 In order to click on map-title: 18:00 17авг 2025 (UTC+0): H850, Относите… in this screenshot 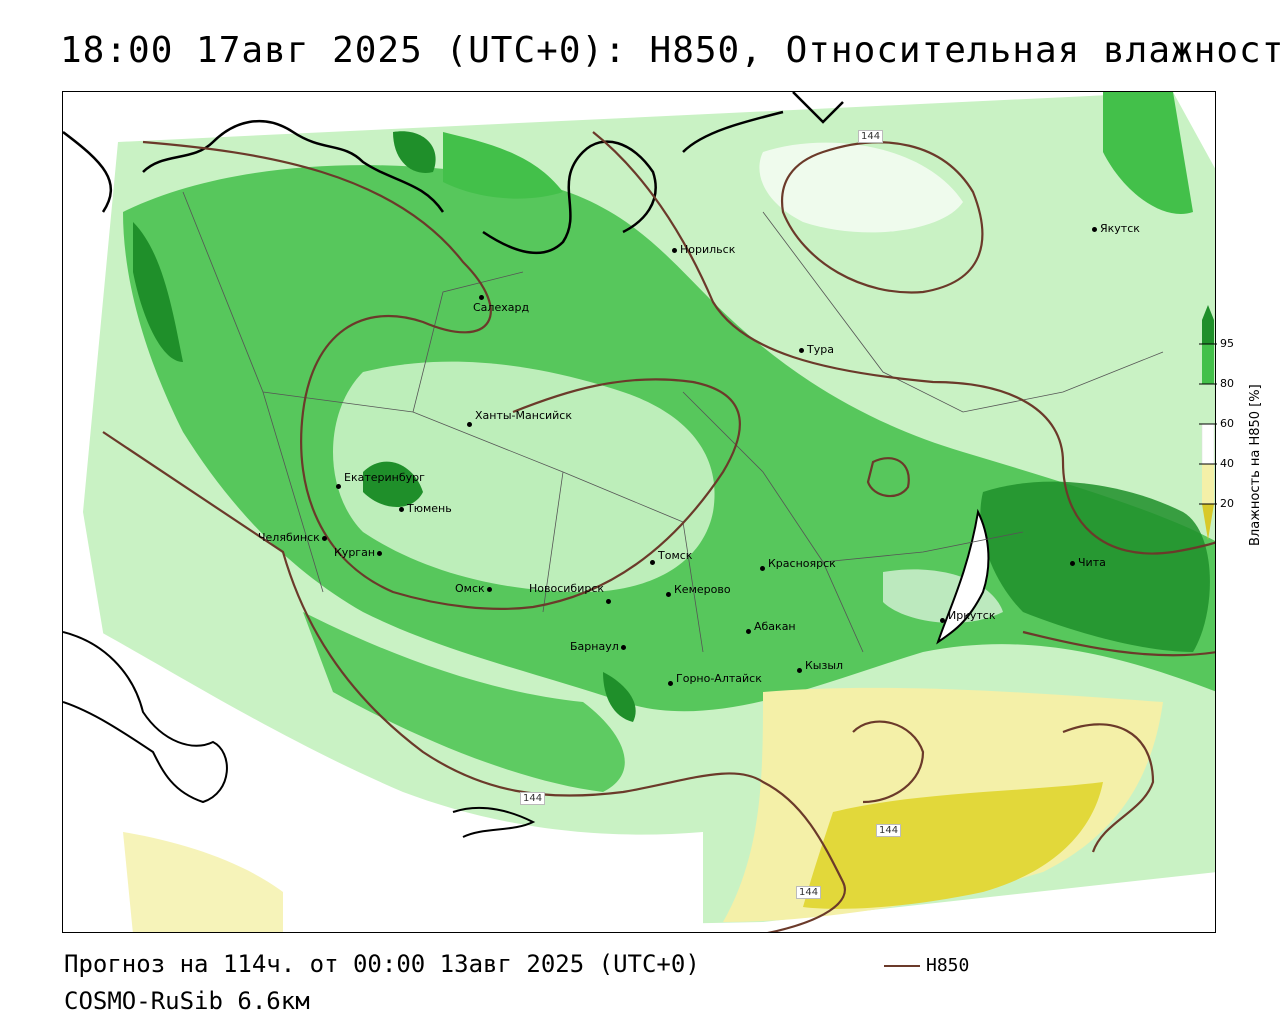, I will do `click(670, 50)`.